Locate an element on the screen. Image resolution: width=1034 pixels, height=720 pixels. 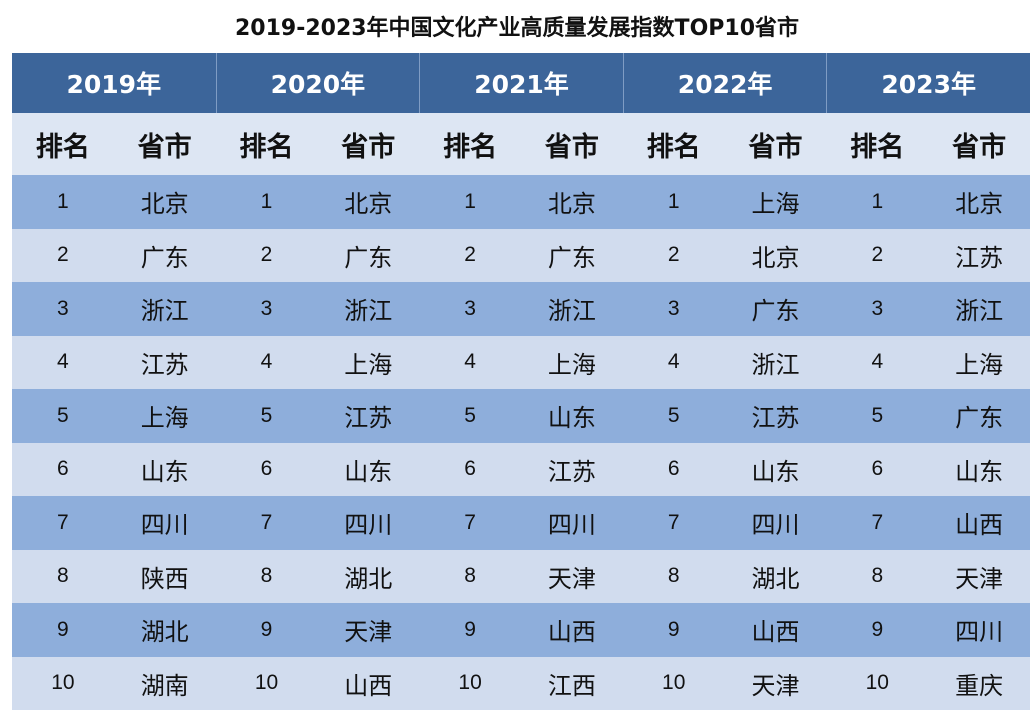
table-title: 2019-2023年中国文化产业高质量发展指数TOP10省市 is located at coordinates (517, 28).